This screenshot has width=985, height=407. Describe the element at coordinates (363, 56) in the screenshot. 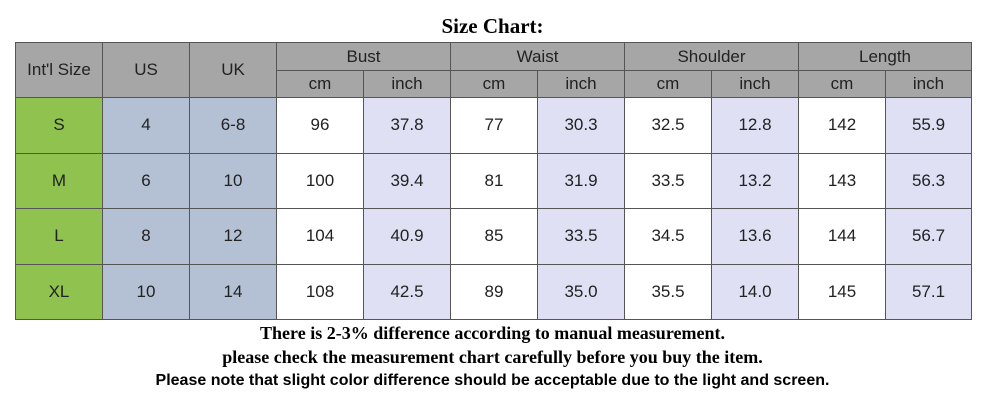

I see `header-group: Bust` at that location.